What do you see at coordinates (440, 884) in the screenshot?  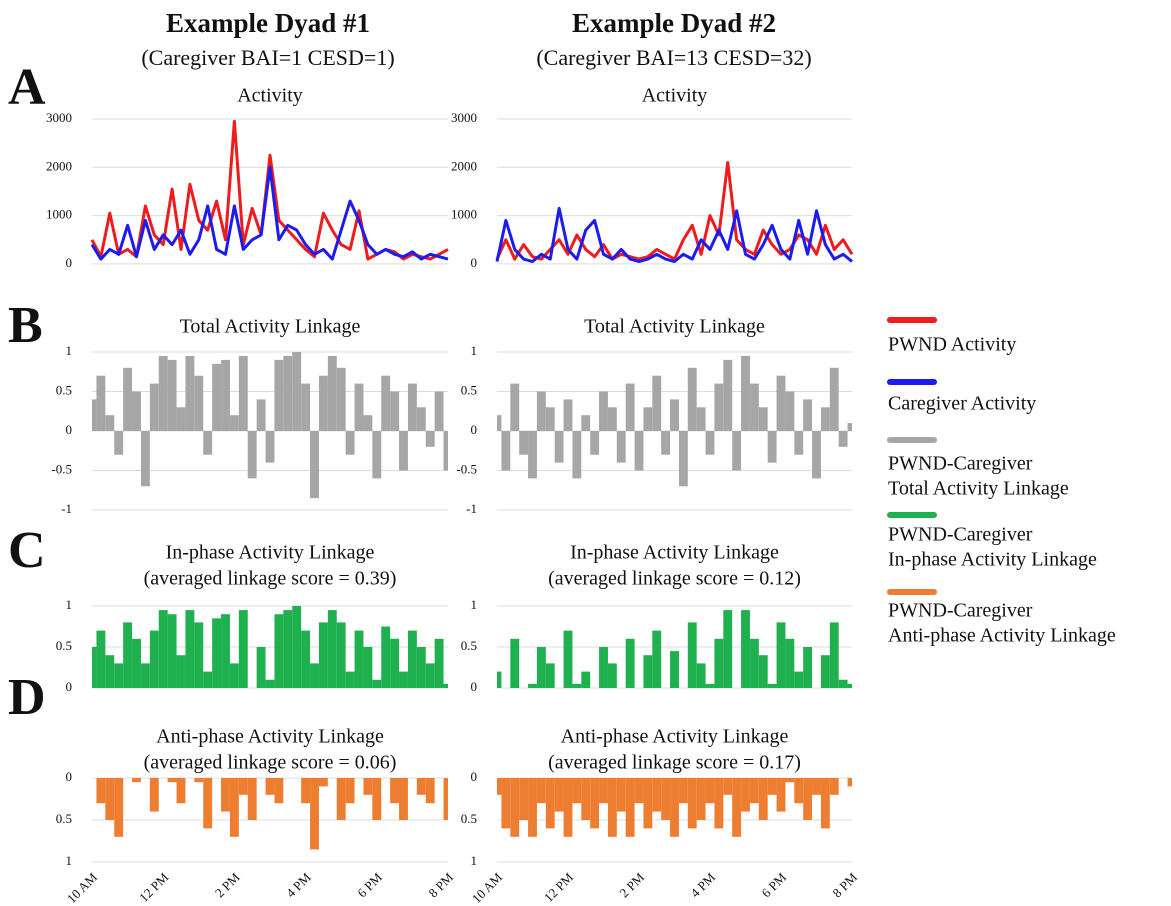 I see `x-tick-label: 8 PM` at bounding box center [440, 884].